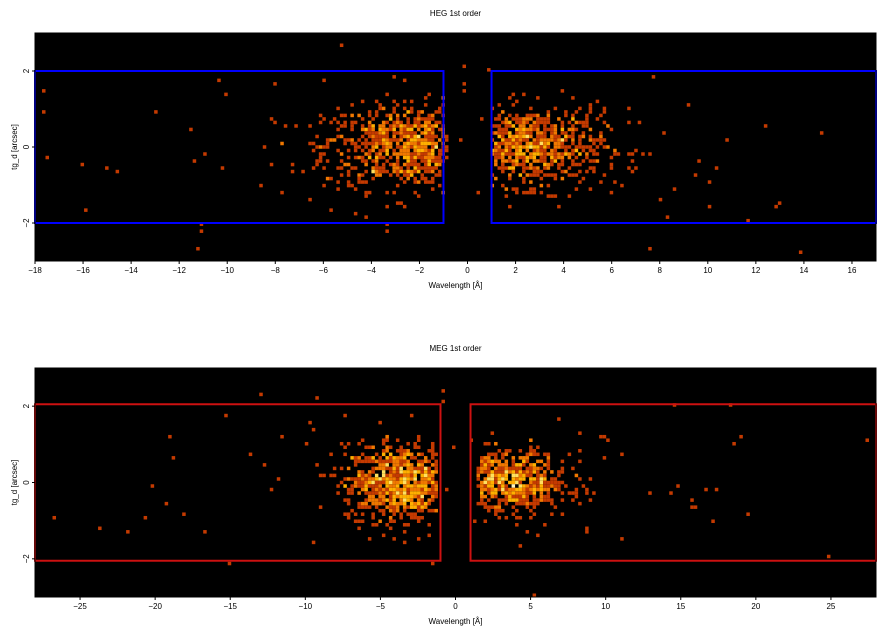 Image resolution: width=886 pixels, height=636 pixels. What do you see at coordinates (456, 621) in the screenshot?
I see `x-axis-label: Wavelength [Å]` at bounding box center [456, 621].